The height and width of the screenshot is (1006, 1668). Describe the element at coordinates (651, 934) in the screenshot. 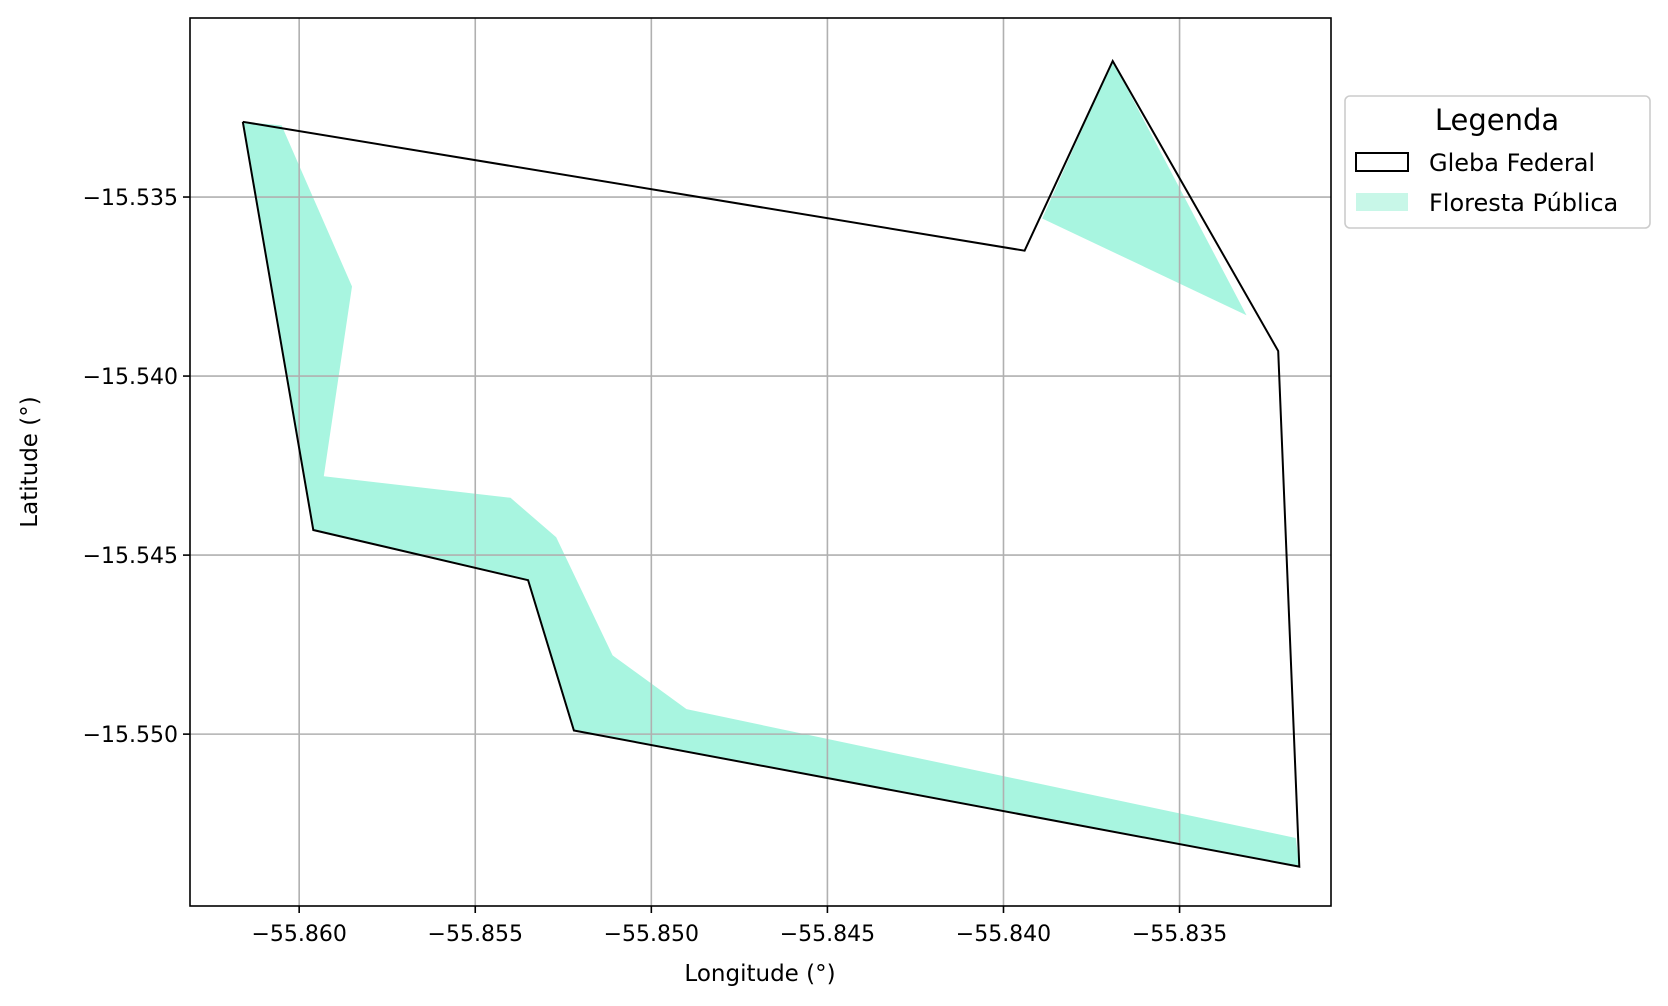

I see `x-tick-label-3: −55.850` at that location.